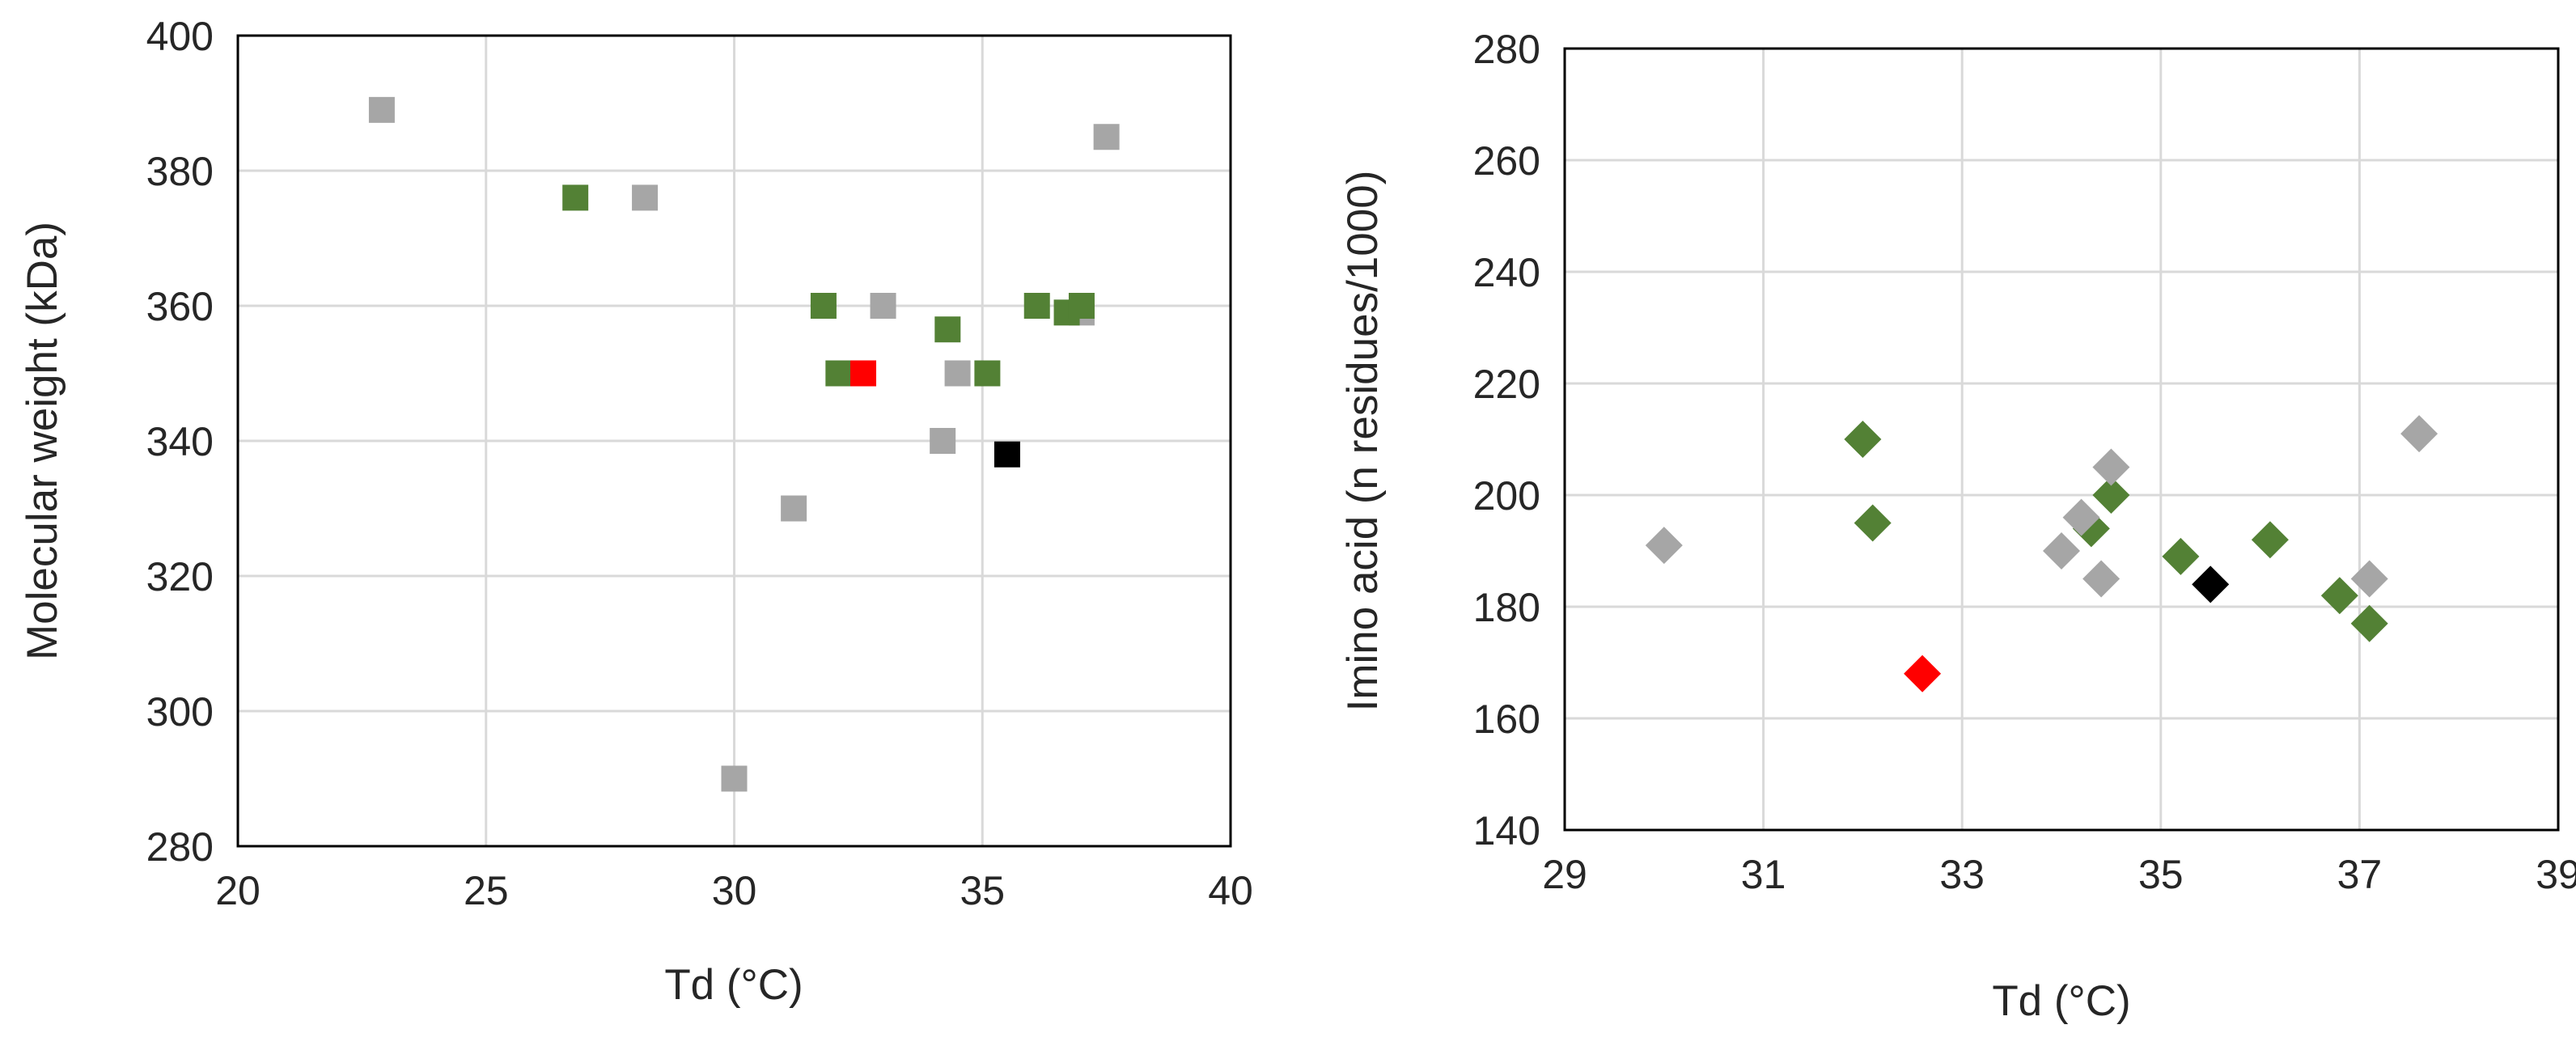 This screenshot has width=2576, height=1046. I want to click on y-tick-label: 220, so click(1506, 384).